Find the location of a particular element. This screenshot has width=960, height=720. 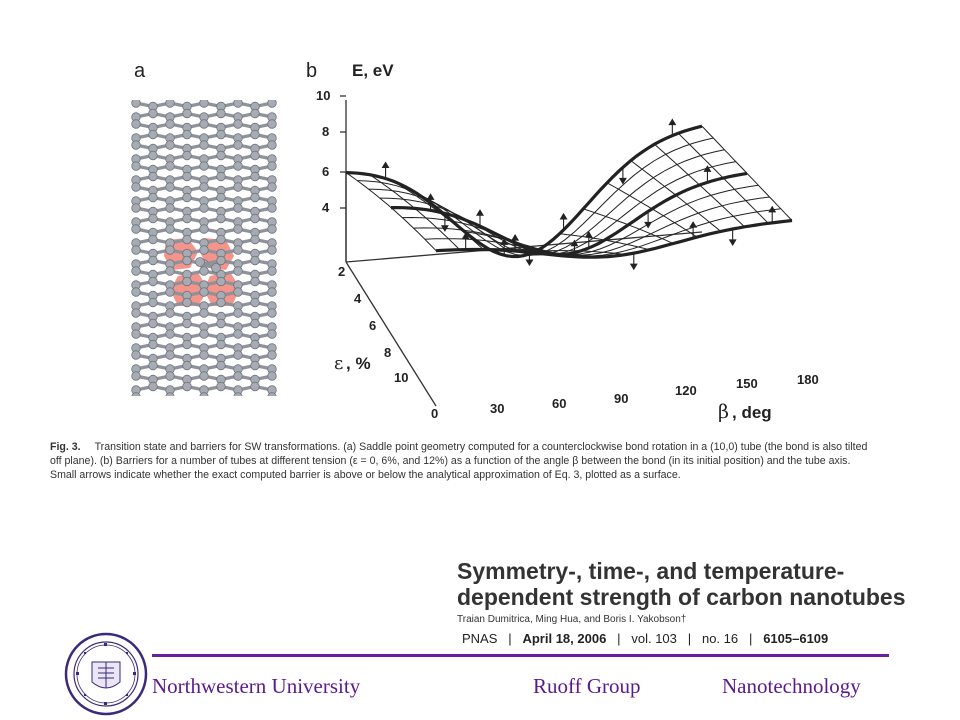

panel-a-letter: a is located at coordinates (140, 71).